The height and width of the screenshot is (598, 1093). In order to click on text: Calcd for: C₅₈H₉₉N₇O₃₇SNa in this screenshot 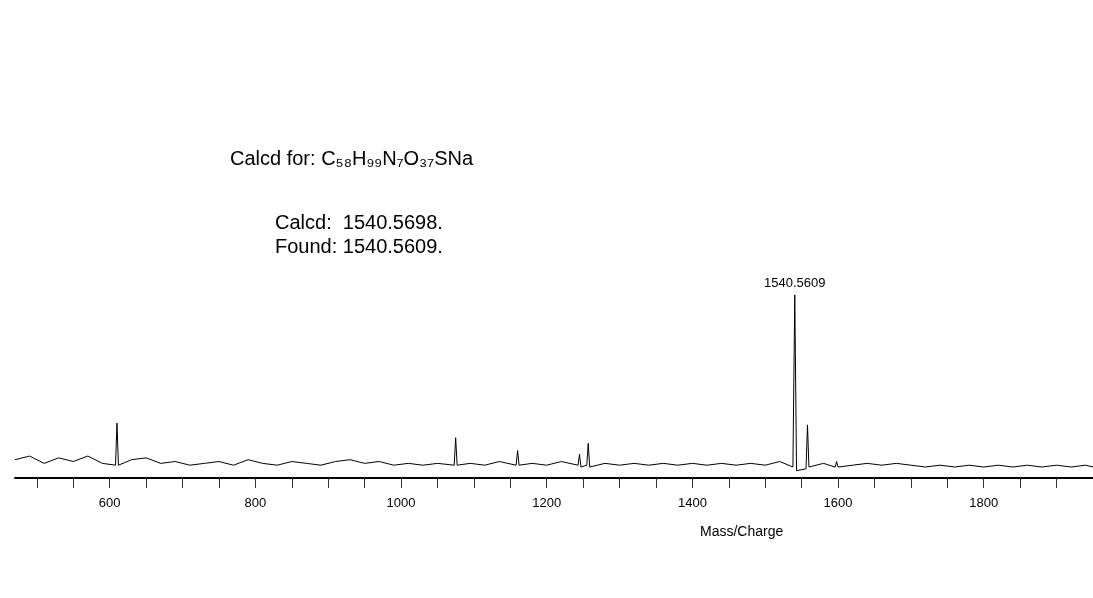, I will do `click(352, 158)`.